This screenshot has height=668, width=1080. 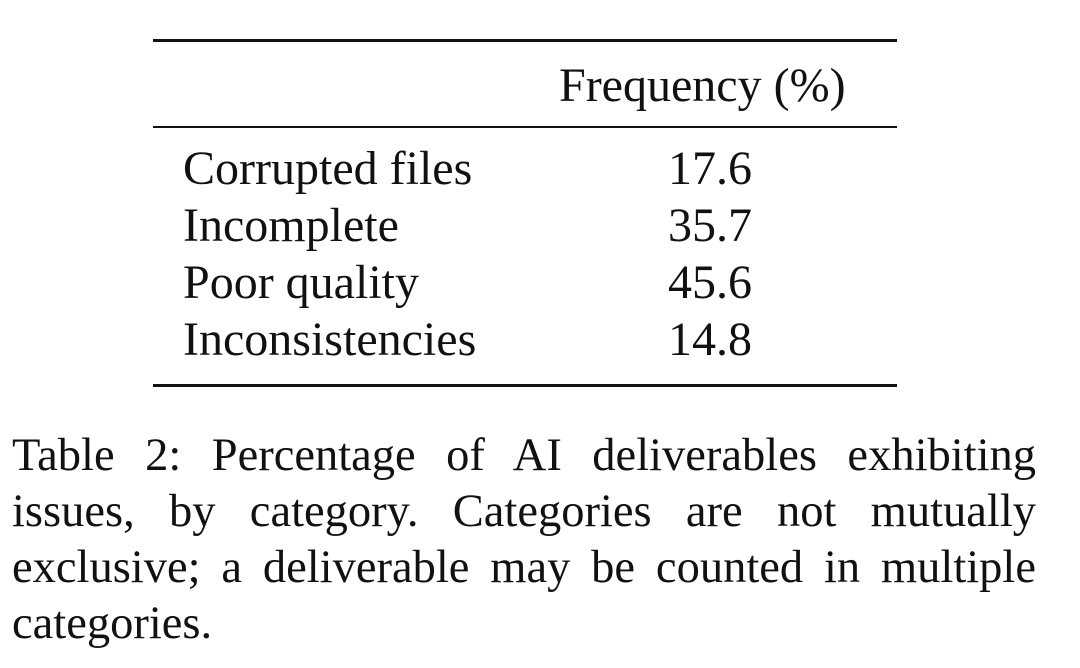 I want to click on row-label: Corrupted files, so click(x=328, y=168).